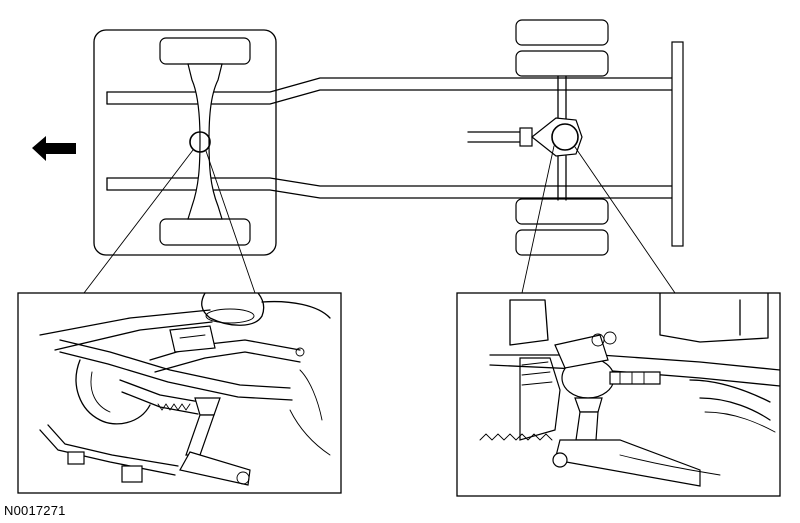 This screenshot has width=800, height=523. I want to click on front-left-wheel, so click(205, 51).